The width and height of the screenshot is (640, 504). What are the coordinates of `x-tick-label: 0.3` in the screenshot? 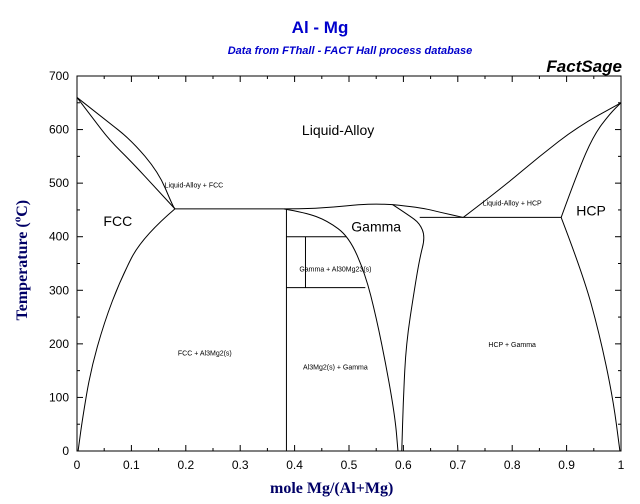 It's located at (240, 465).